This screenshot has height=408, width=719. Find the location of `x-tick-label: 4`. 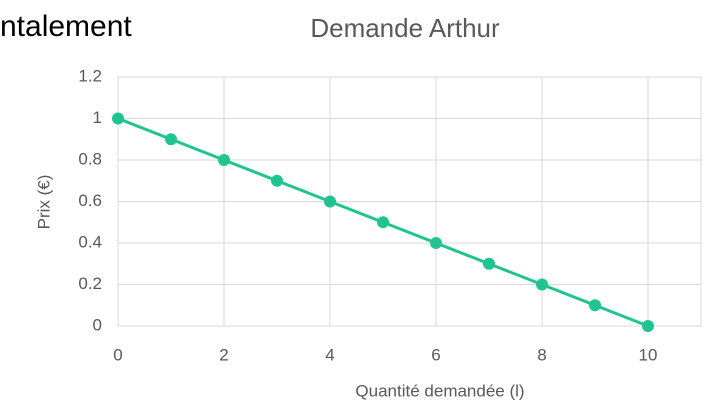

x-tick-label: 4 is located at coordinates (329, 354).